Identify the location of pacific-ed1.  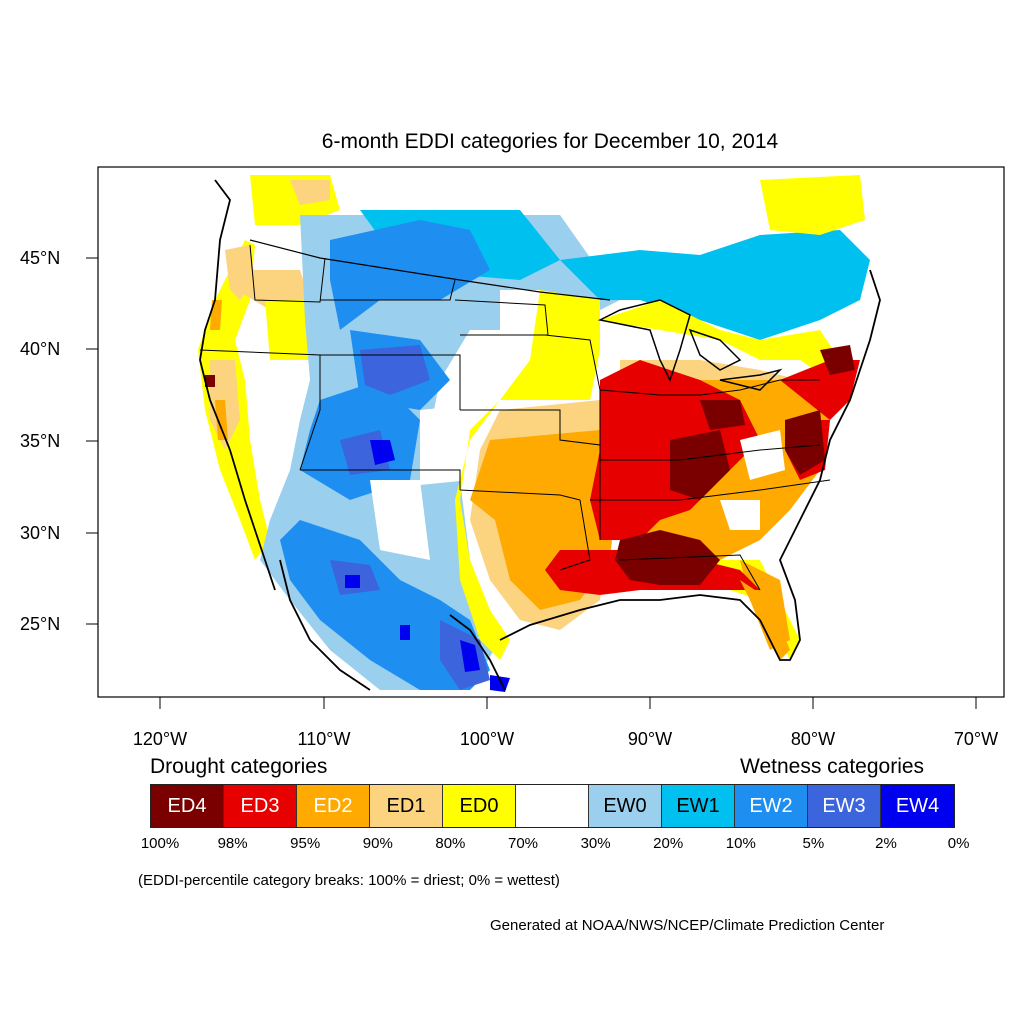
(260, 347).